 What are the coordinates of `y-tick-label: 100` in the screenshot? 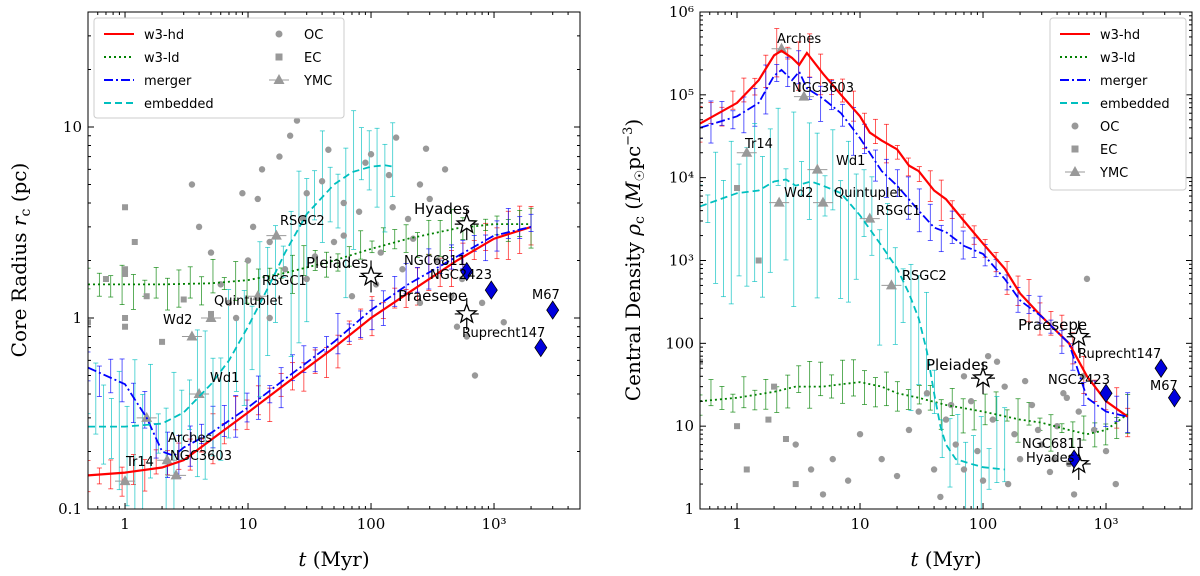 It's located at (679, 343).